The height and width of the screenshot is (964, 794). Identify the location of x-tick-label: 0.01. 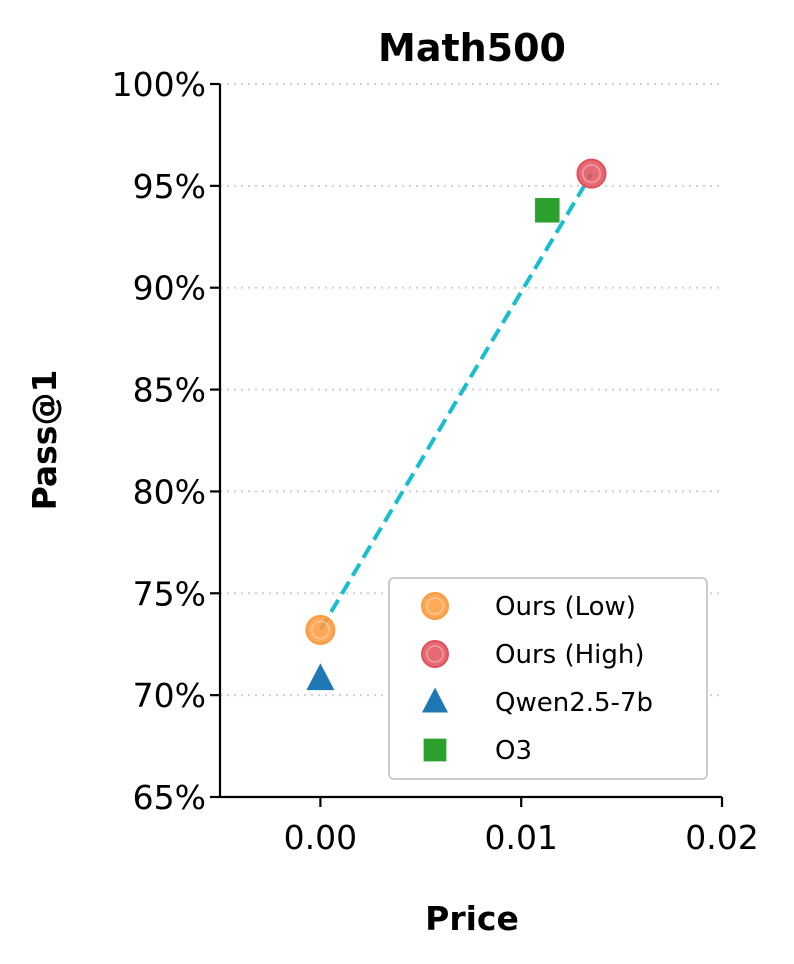
(520, 837).